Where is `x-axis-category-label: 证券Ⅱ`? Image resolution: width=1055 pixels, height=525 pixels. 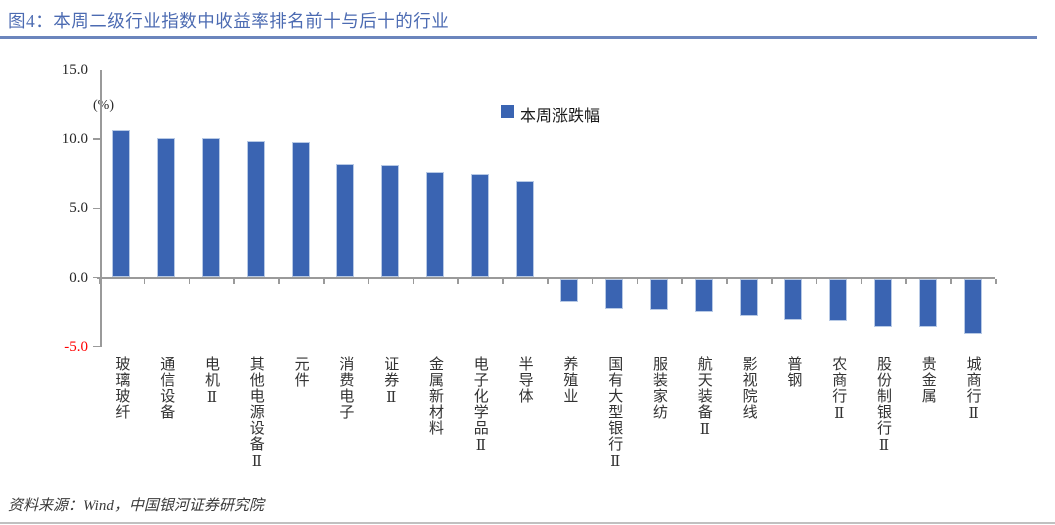
x-axis-category-label: 证券Ⅱ is located at coordinates (390, 381).